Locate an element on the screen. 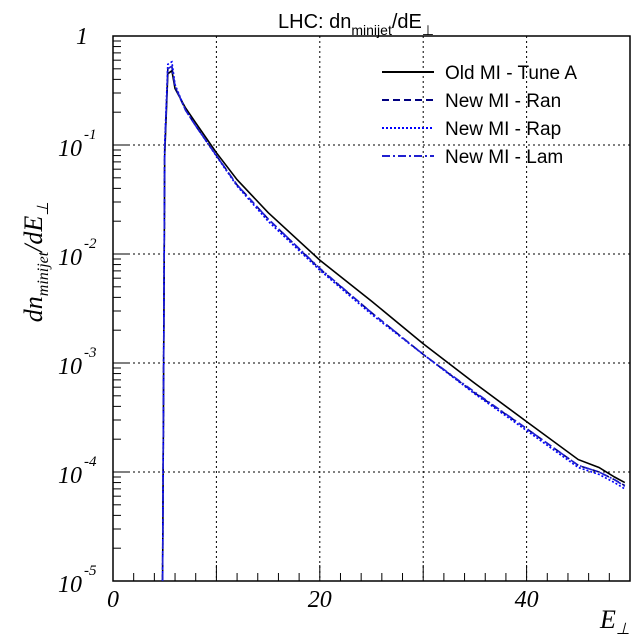 This screenshot has width=635, height=642. chart-title-sub: minijet is located at coordinates (371, 30).